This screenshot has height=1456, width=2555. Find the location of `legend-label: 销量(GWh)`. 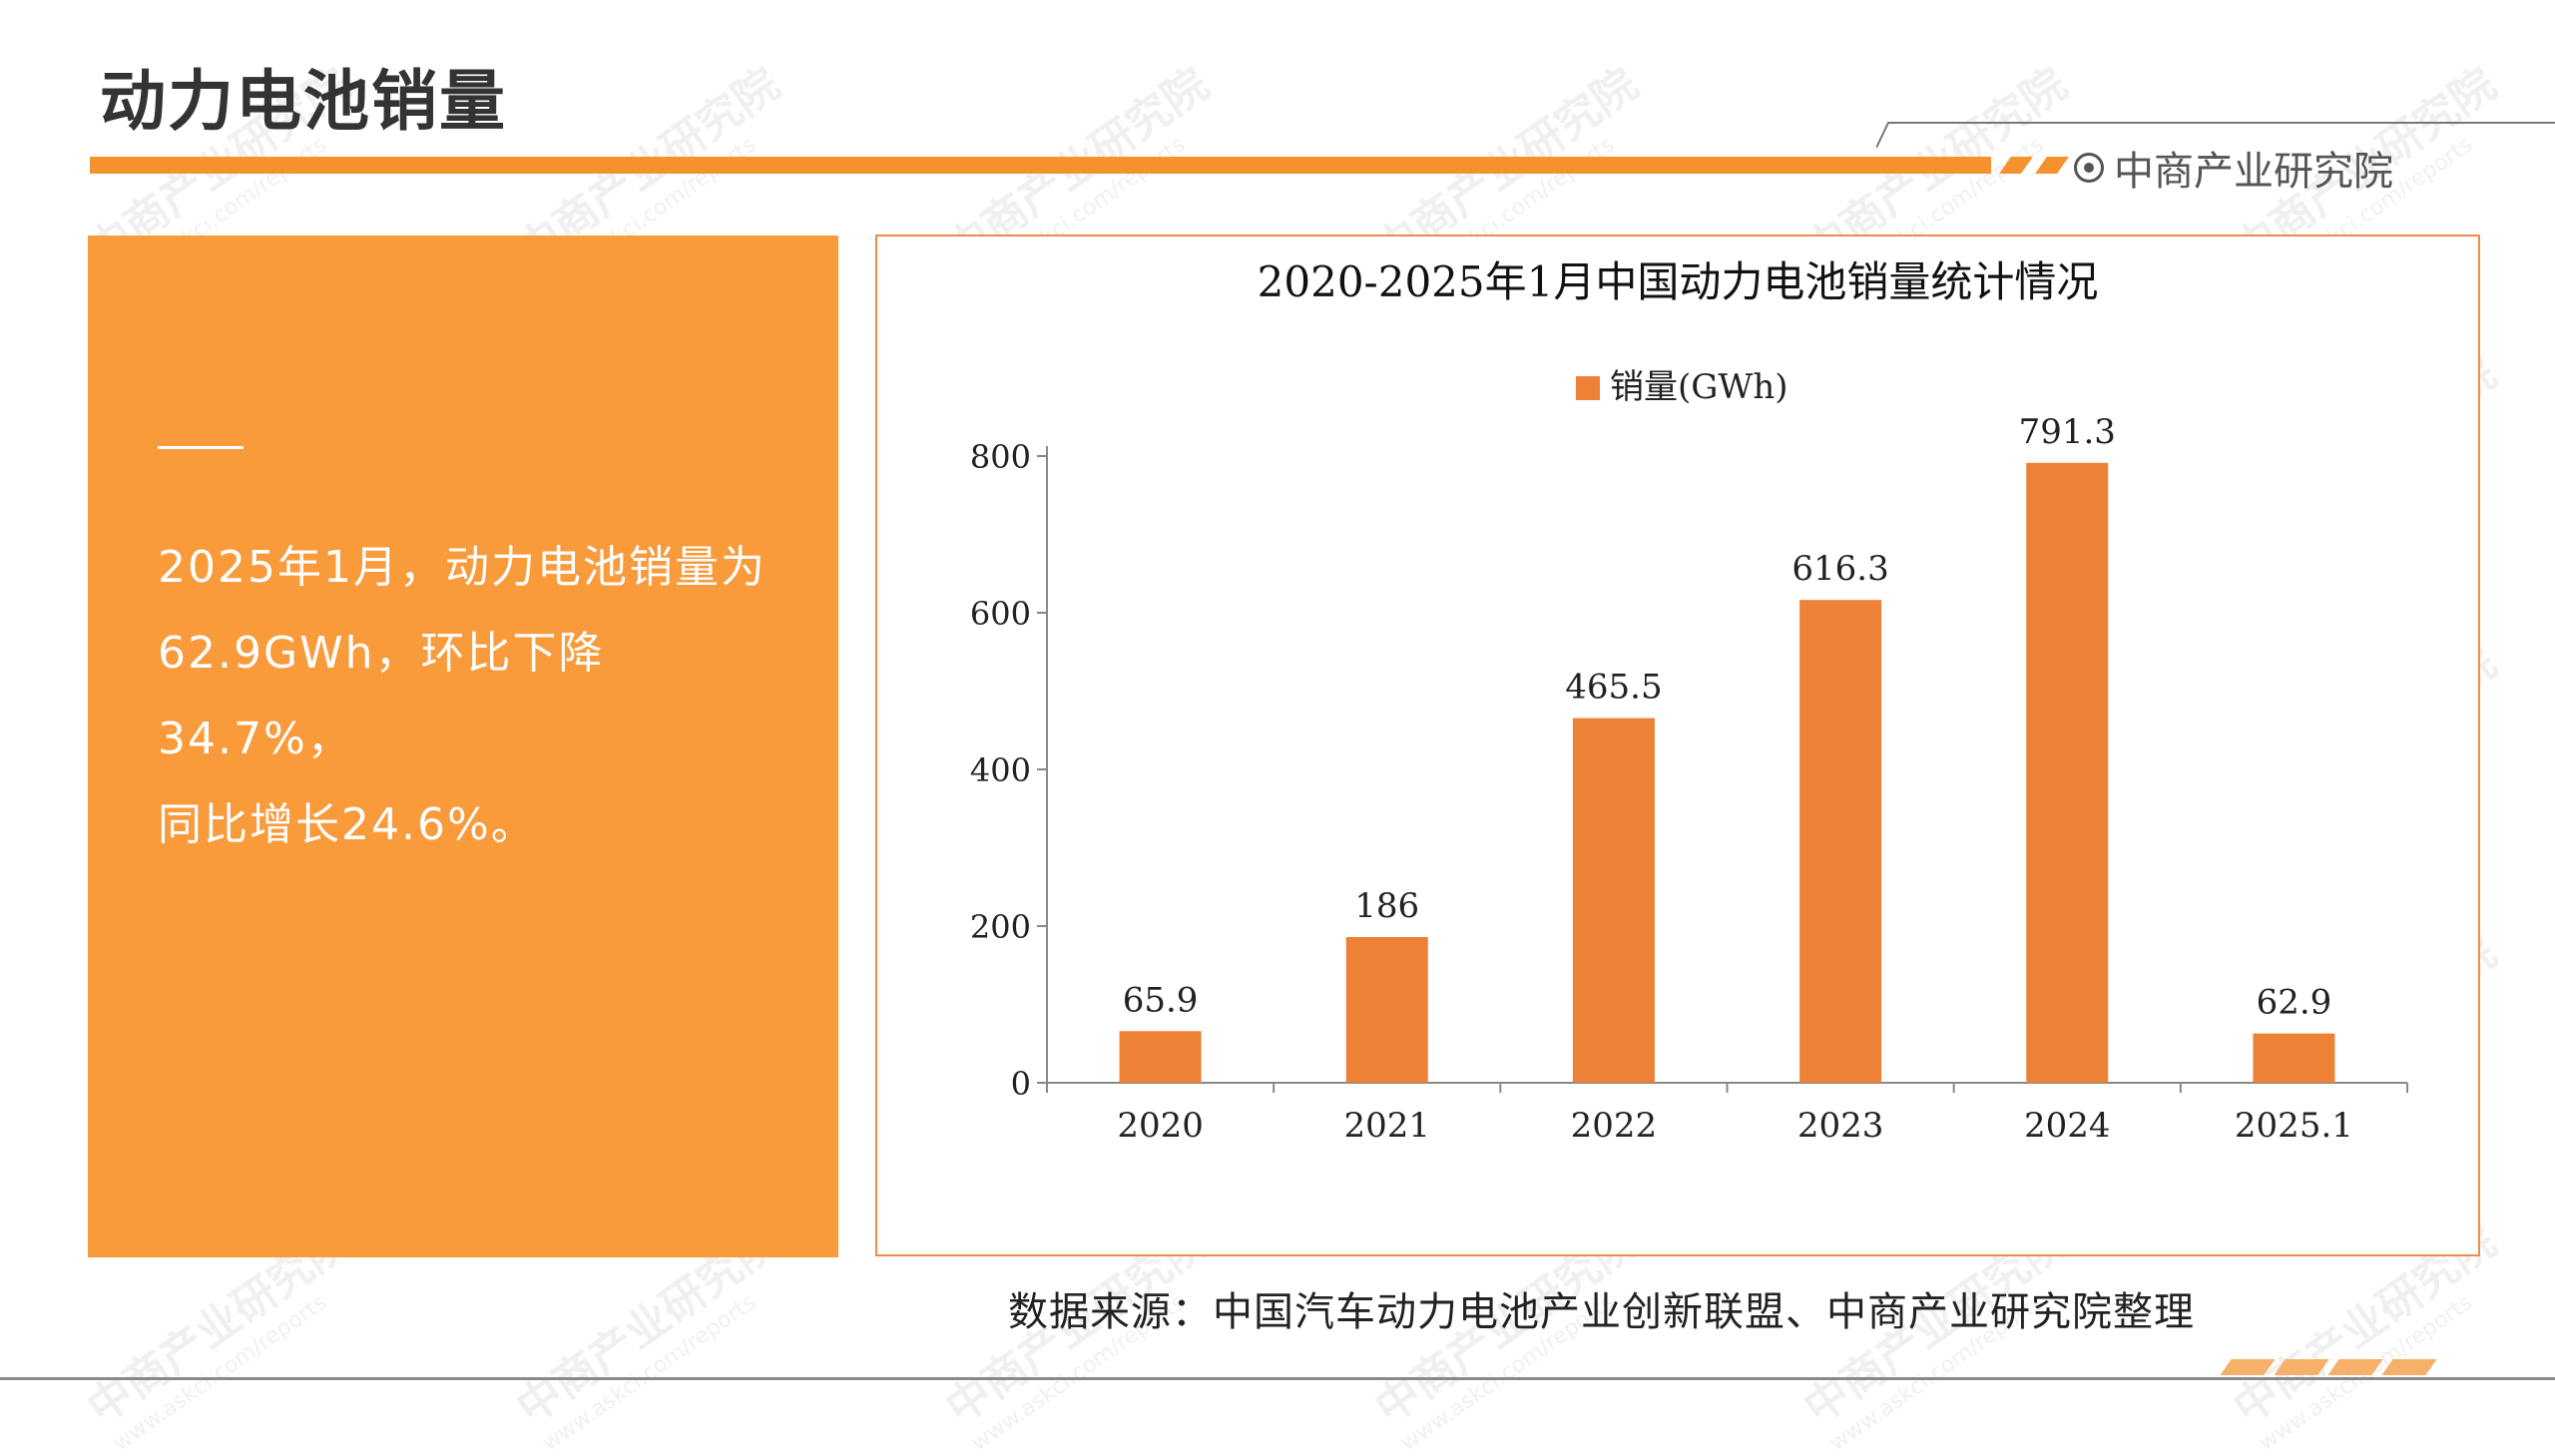

legend-label: 销量(GWh) is located at coordinates (1699, 387).